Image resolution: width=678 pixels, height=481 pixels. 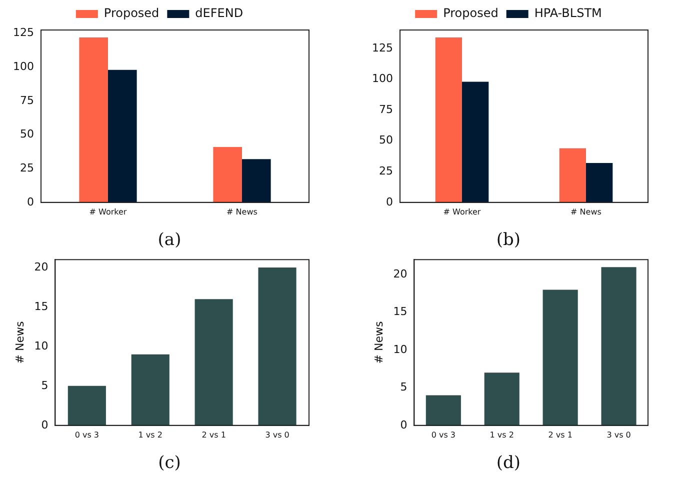 I want to click on text: (d), so click(x=508, y=463).